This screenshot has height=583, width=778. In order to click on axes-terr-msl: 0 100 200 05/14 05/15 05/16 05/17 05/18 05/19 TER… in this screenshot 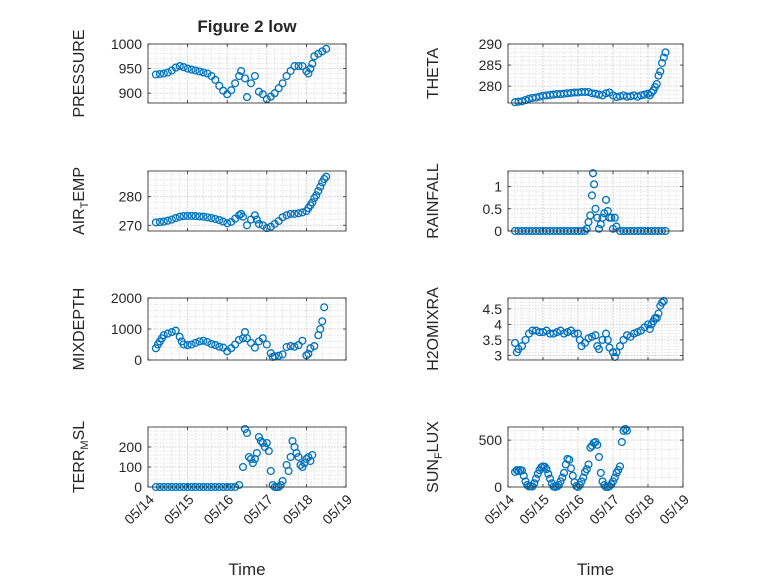, I will do `click(213, 500)`.